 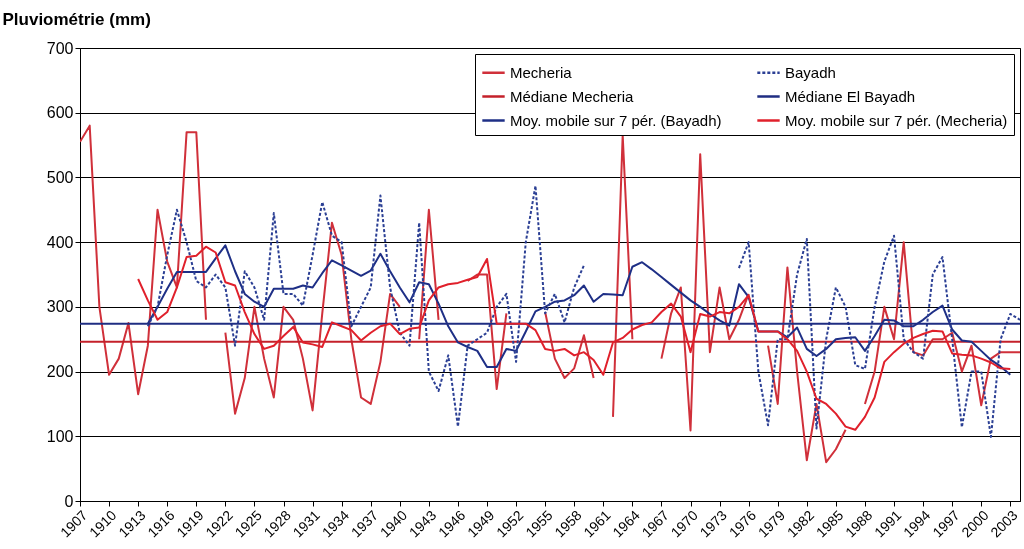 What do you see at coordinates (541, 72) in the screenshot?
I see `legend-label: Mecheria` at bounding box center [541, 72].